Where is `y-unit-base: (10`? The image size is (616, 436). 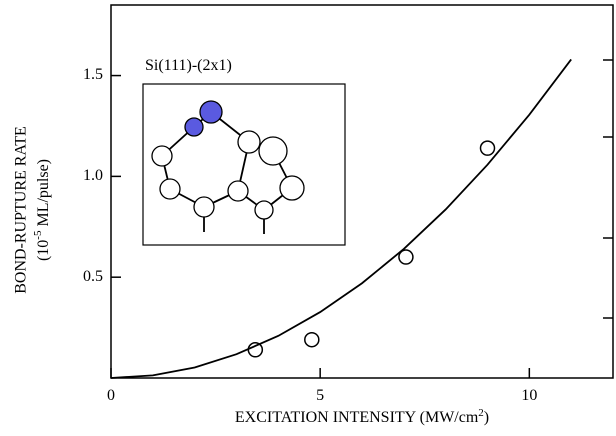
y-unit-base: (10 is located at coordinates (43, 250).